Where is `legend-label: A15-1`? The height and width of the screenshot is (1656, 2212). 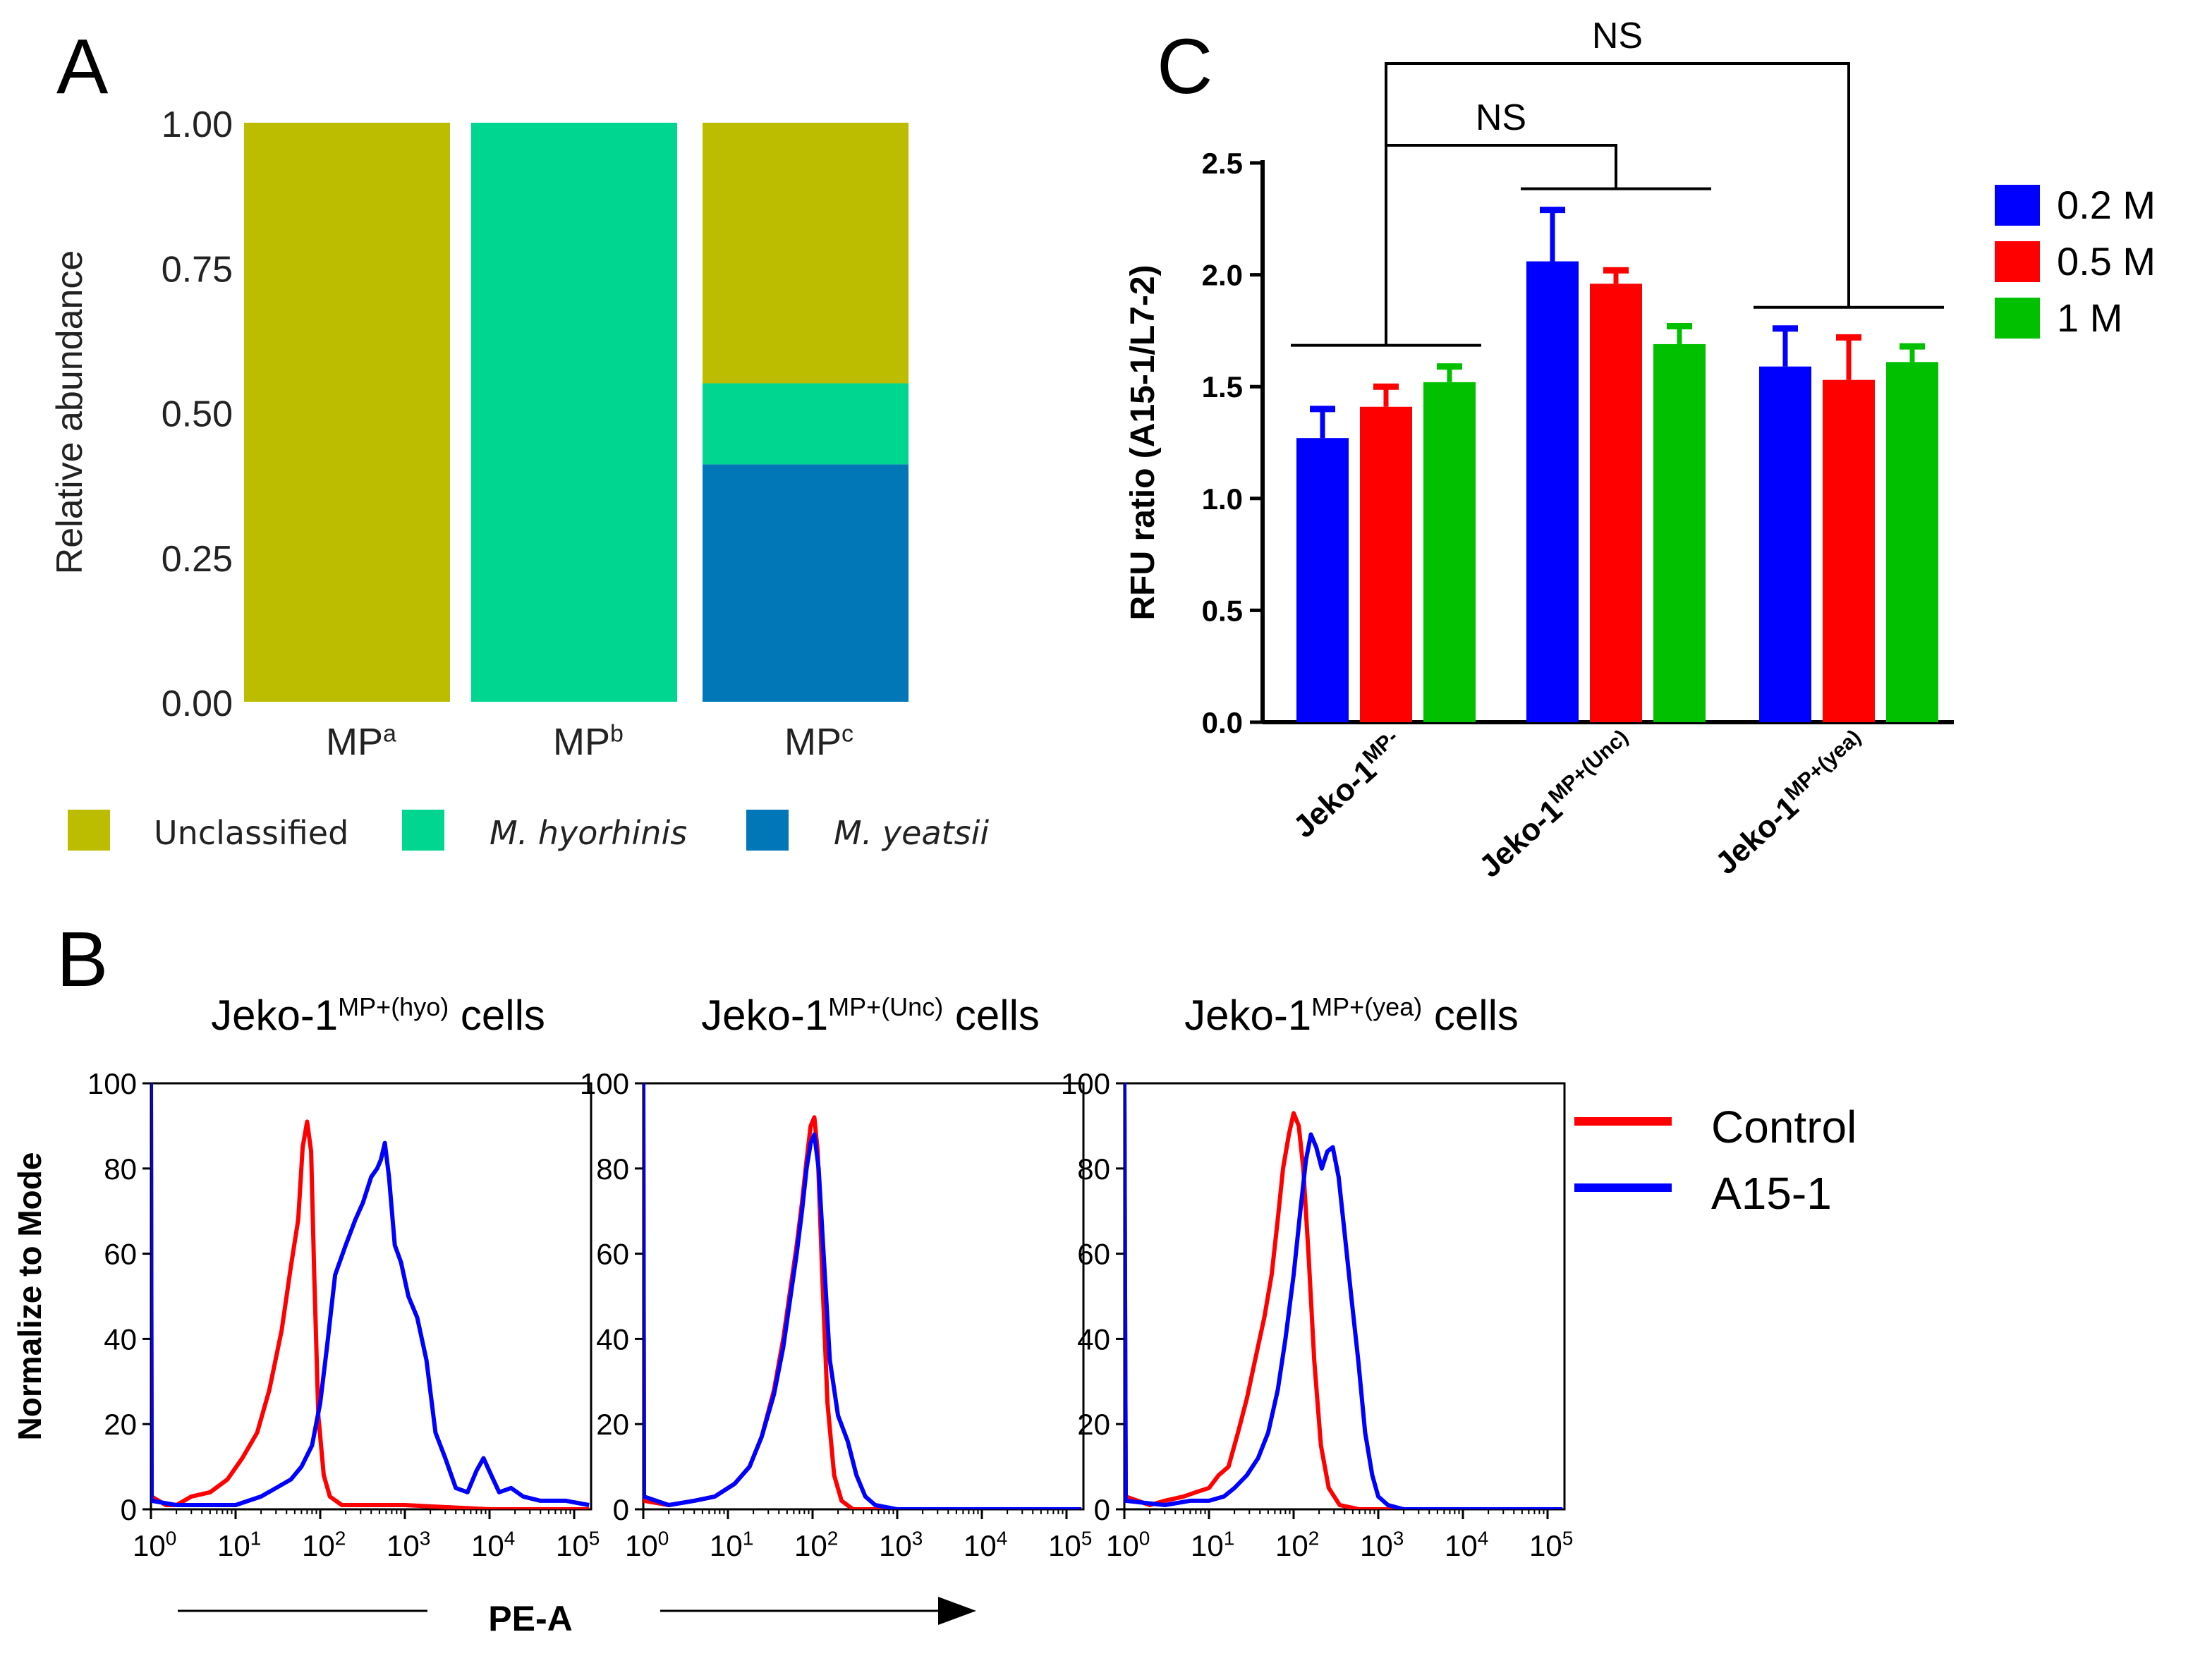 legend-label: A15-1 is located at coordinates (1772, 1193).